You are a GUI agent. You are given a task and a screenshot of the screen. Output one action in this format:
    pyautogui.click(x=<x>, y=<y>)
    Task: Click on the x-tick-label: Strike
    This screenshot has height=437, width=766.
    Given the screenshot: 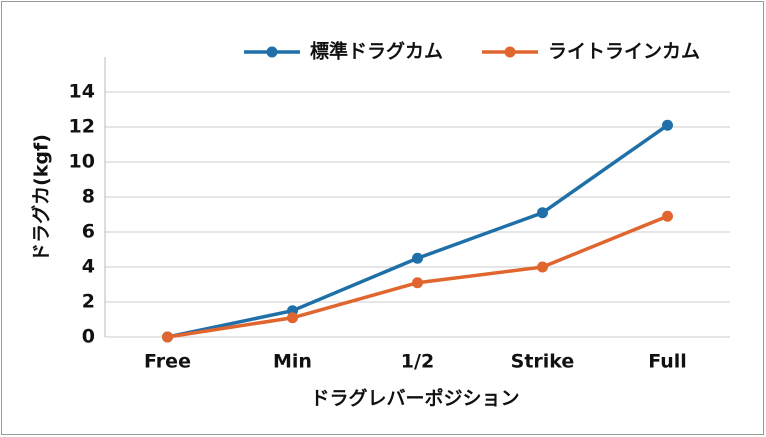 What is the action you would take?
    pyautogui.click(x=543, y=362)
    